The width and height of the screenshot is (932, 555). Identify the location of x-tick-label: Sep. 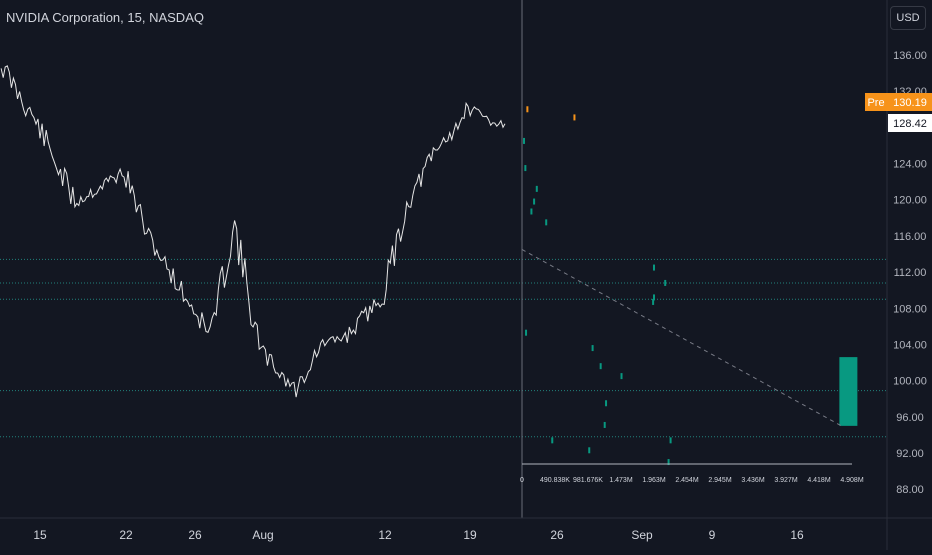
(642, 535).